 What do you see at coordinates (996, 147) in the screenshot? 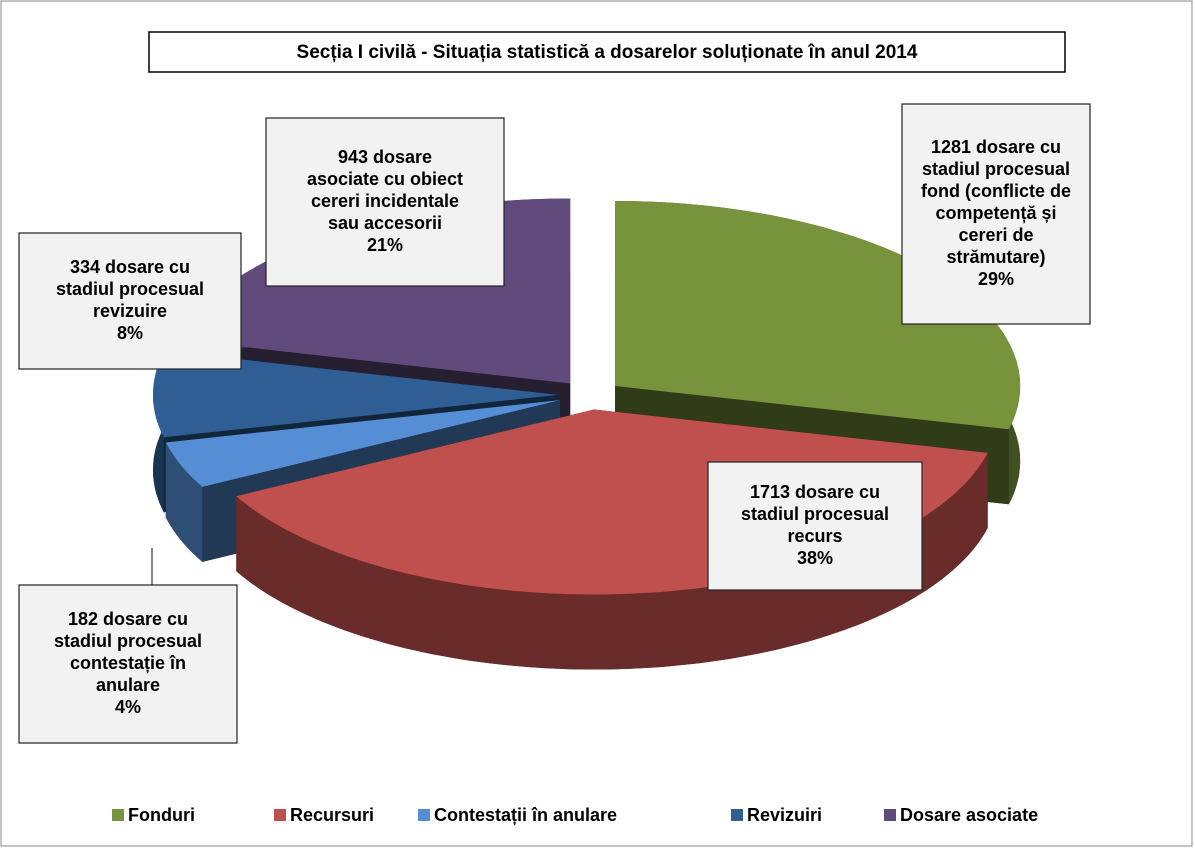
I see `data-label-line: 1281 dosare cu` at bounding box center [996, 147].